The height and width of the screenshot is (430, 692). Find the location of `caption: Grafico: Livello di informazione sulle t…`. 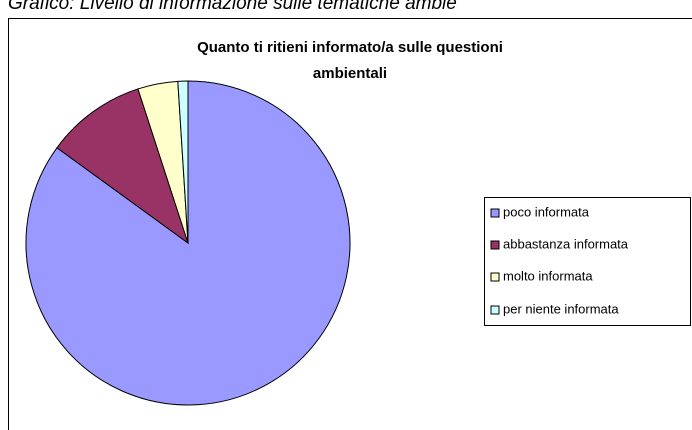

caption: Grafico: Livello di informazione sulle t… is located at coordinates (232, 7).